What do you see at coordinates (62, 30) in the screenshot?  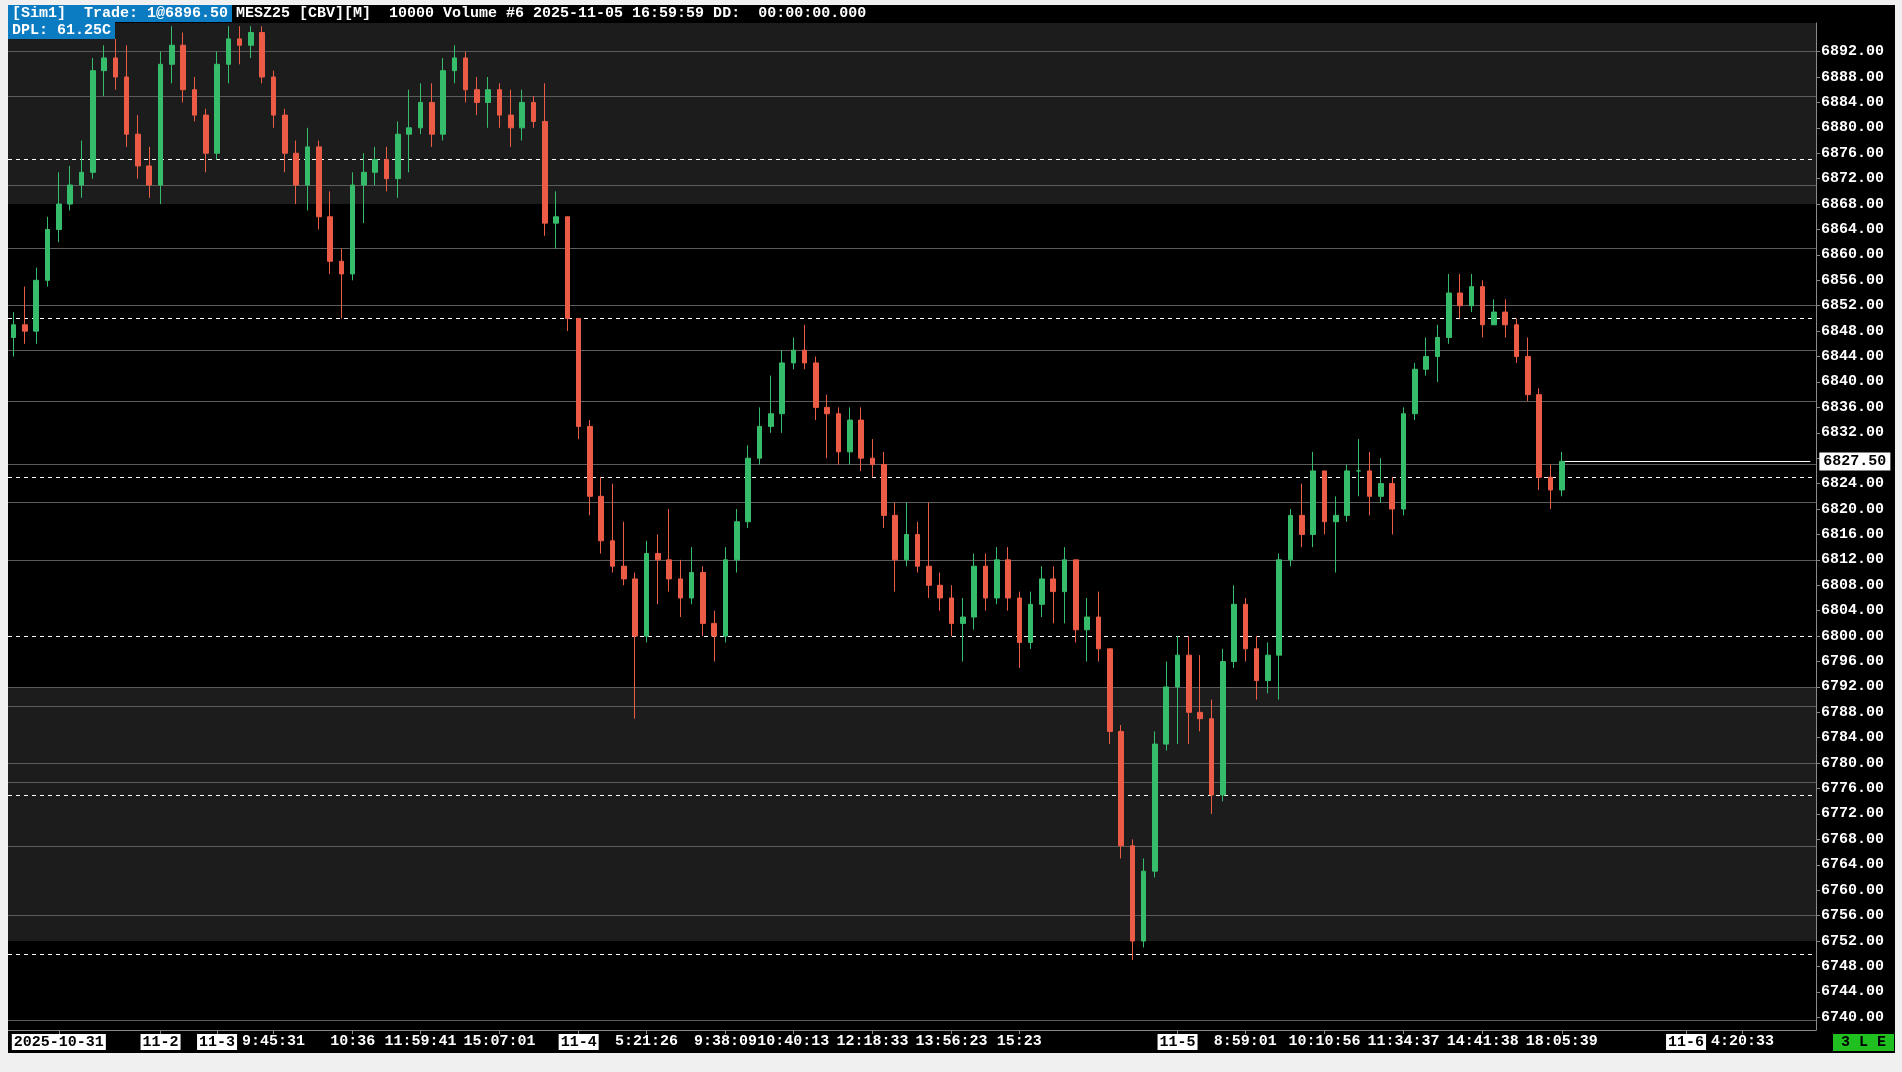 I see `annotation: DPL: 61.25C` at bounding box center [62, 30].